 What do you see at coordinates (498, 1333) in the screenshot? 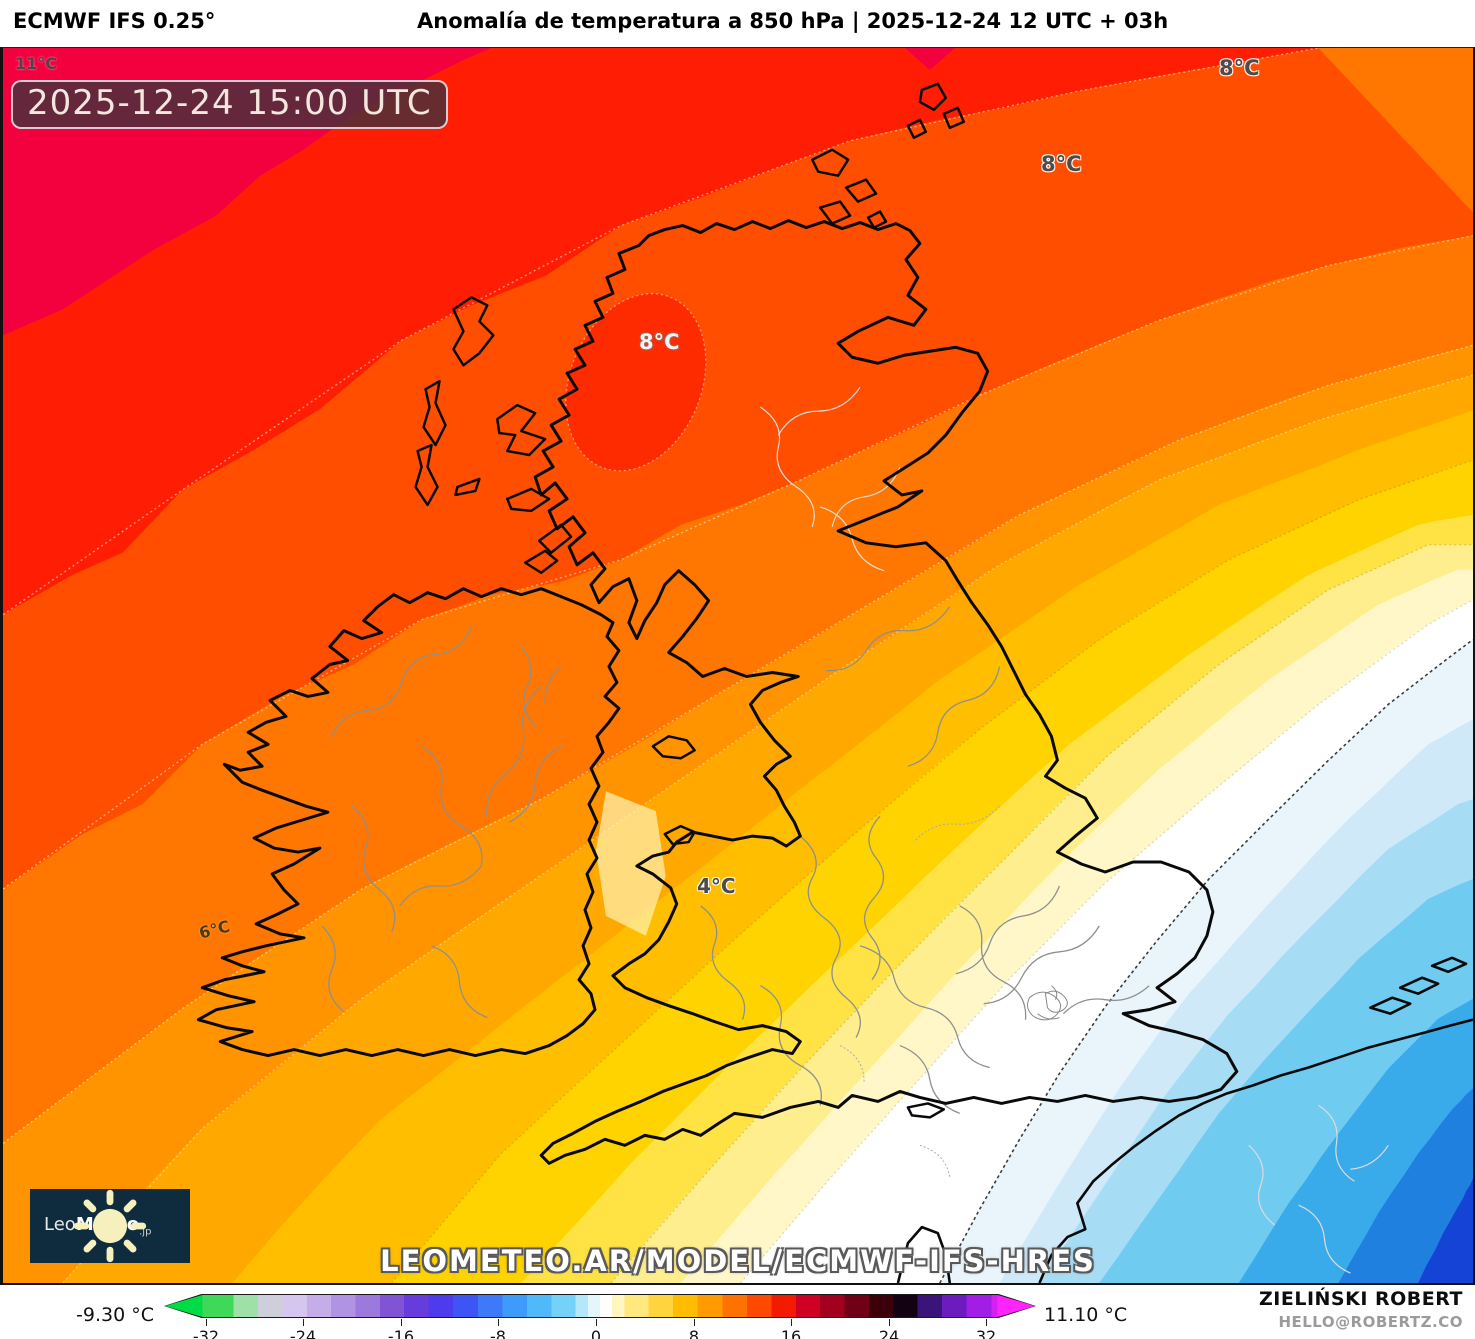
I see `colorbar-tick-label: -8` at bounding box center [498, 1333].